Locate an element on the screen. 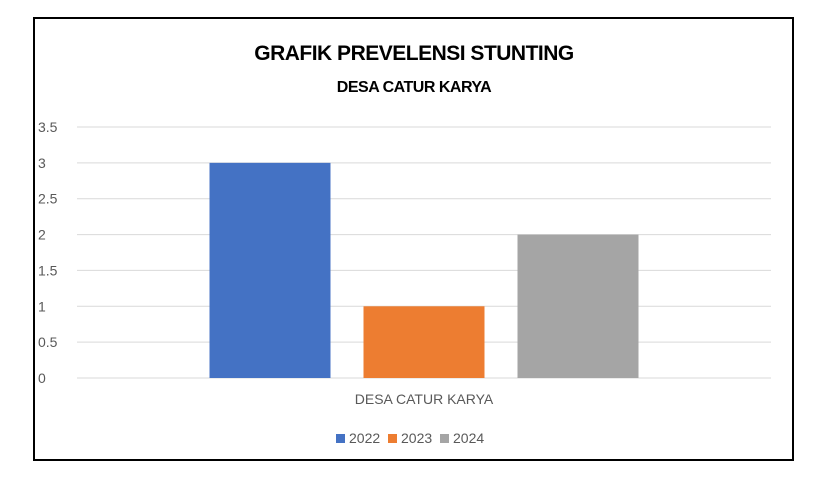 Image resolution: width=836 pixels, height=484 pixels. bar-2024 is located at coordinates (578, 306).